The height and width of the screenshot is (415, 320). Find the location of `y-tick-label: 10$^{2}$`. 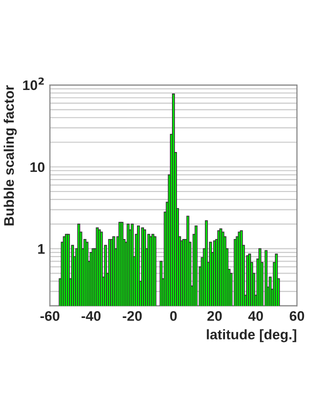

y-tick-label: 10$^{2}$ is located at coordinates (33, 83).